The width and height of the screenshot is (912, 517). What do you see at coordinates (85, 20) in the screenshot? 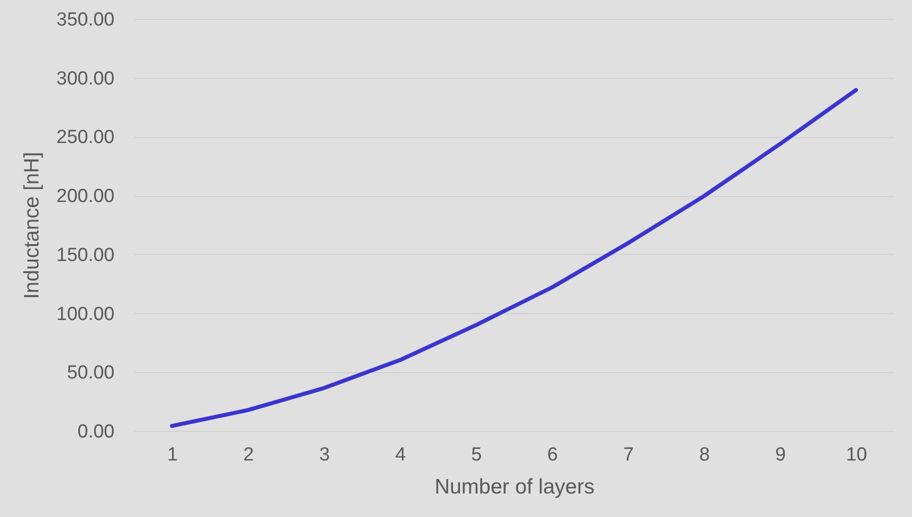
I see `y-tick-label: 350.00` at bounding box center [85, 20].